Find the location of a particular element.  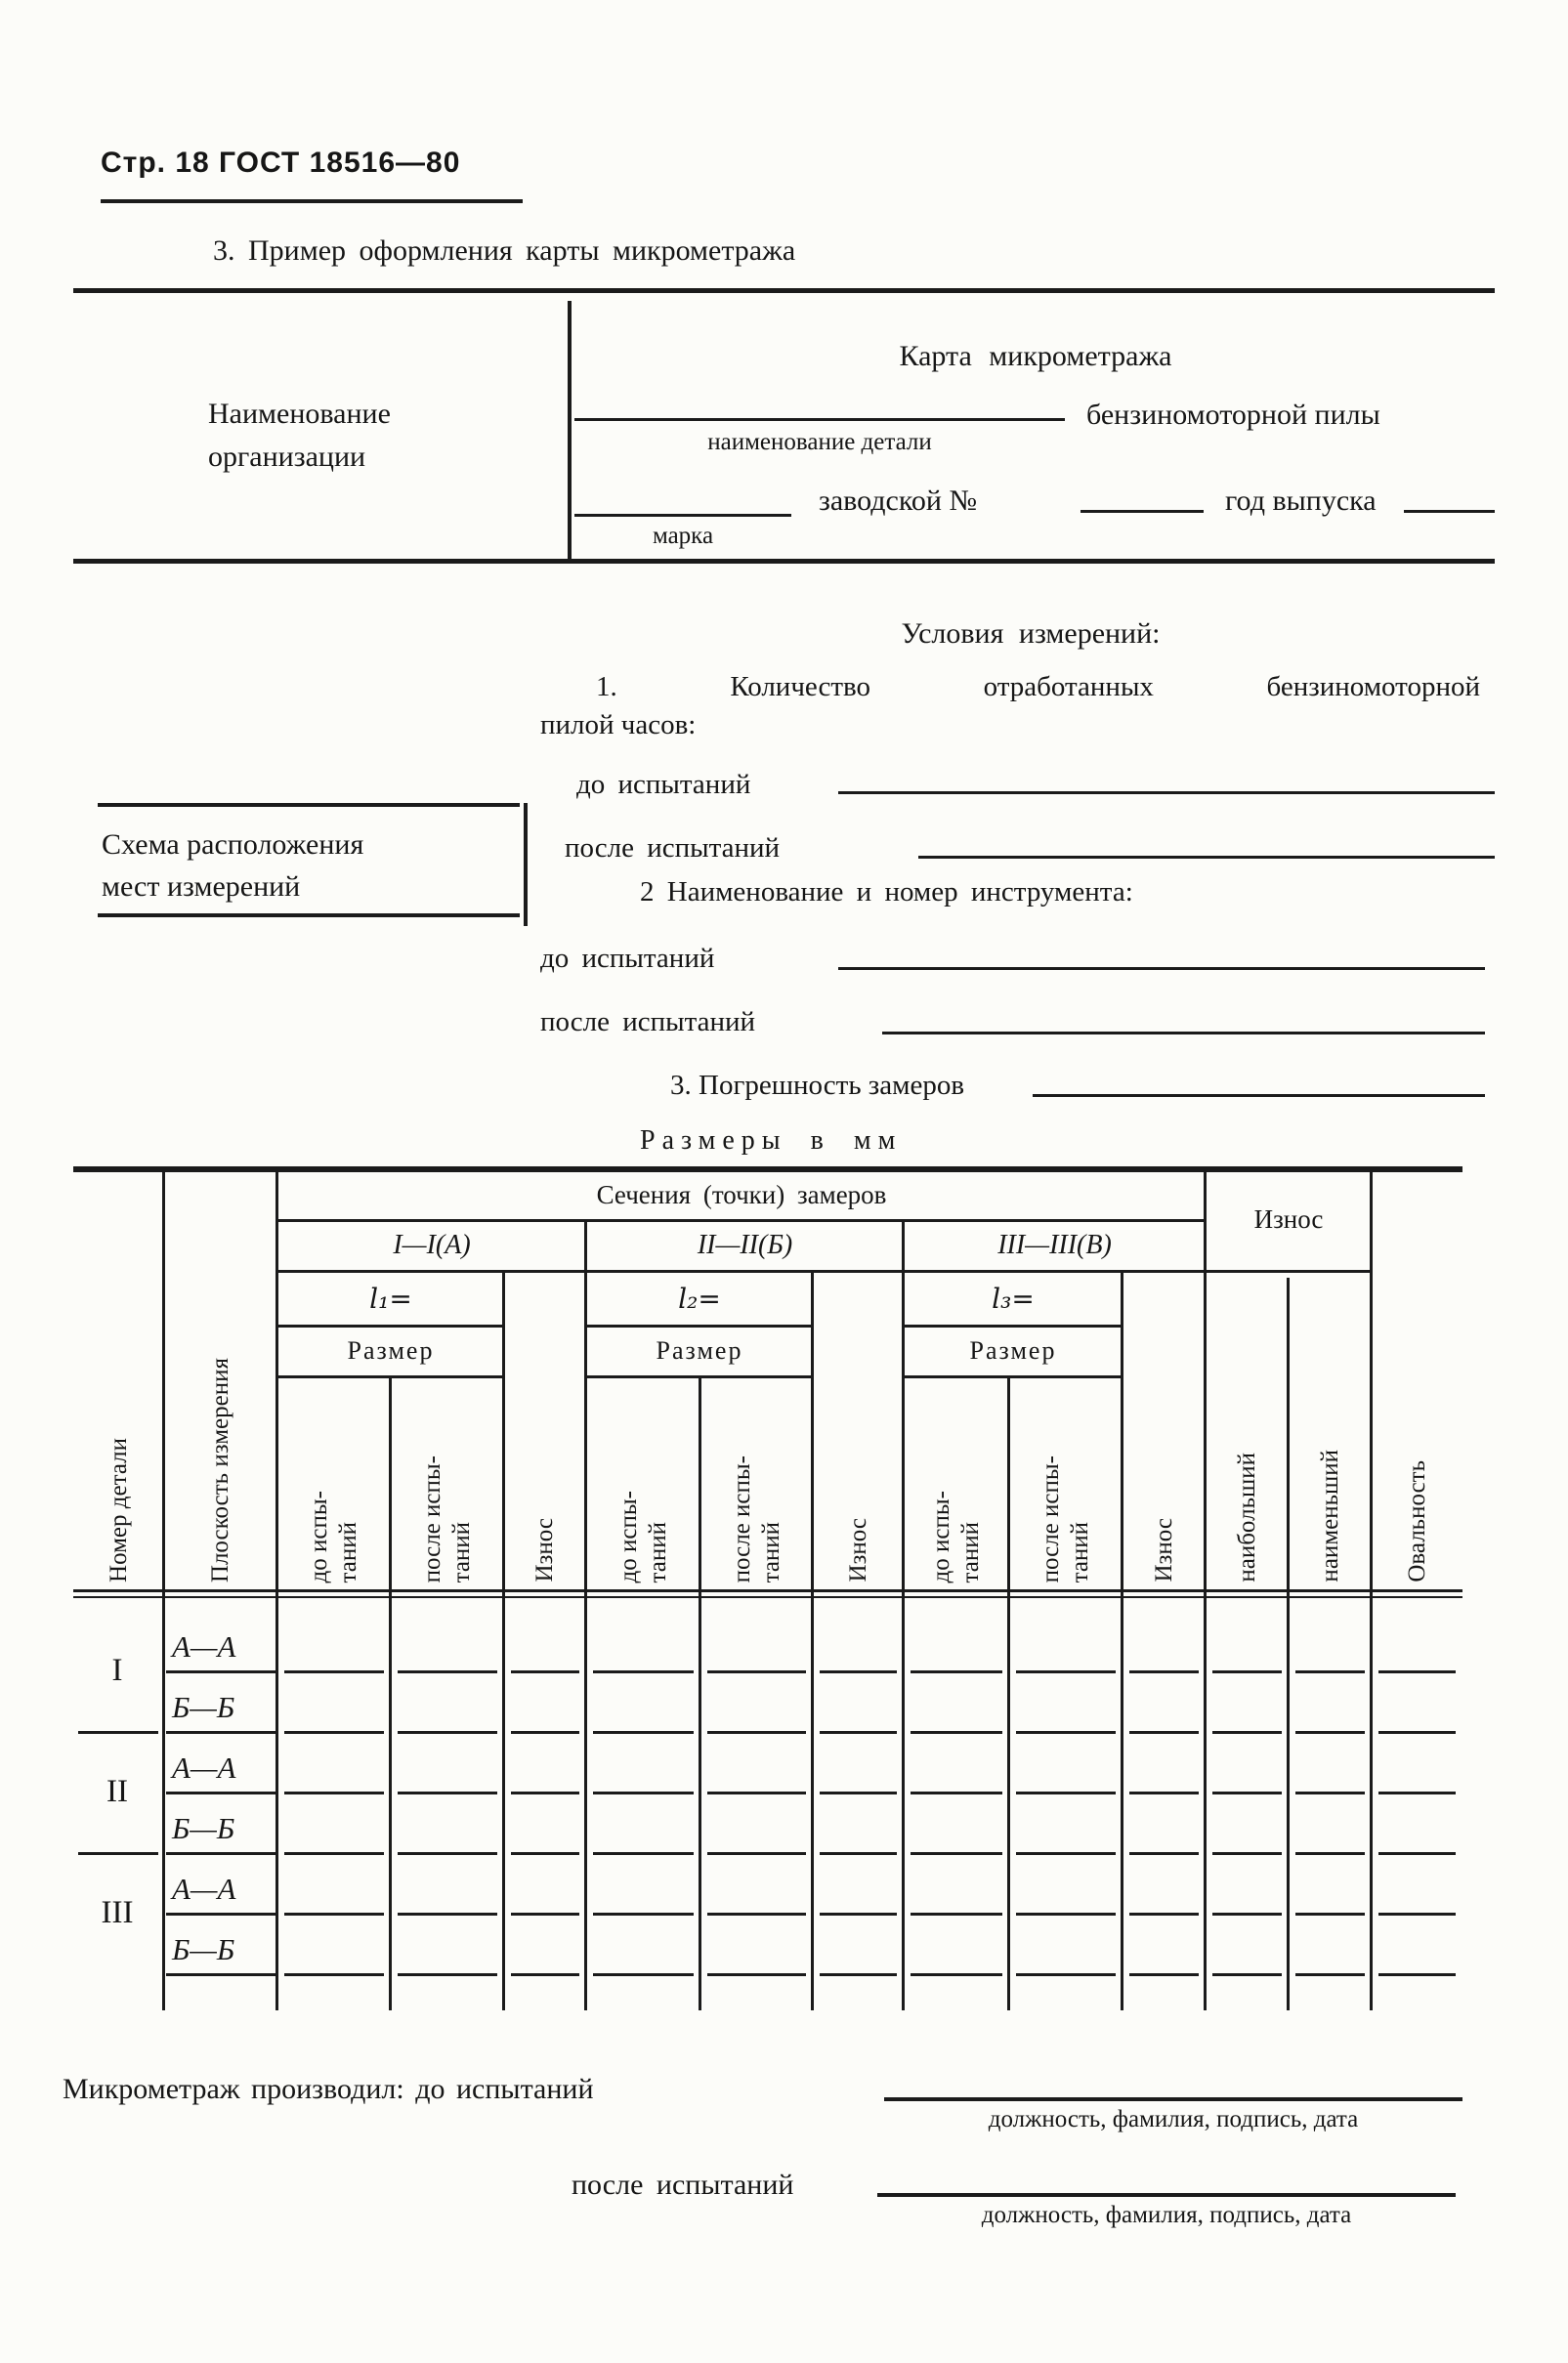

col-plane: Плоскость измерения is located at coordinates (220, 1469).